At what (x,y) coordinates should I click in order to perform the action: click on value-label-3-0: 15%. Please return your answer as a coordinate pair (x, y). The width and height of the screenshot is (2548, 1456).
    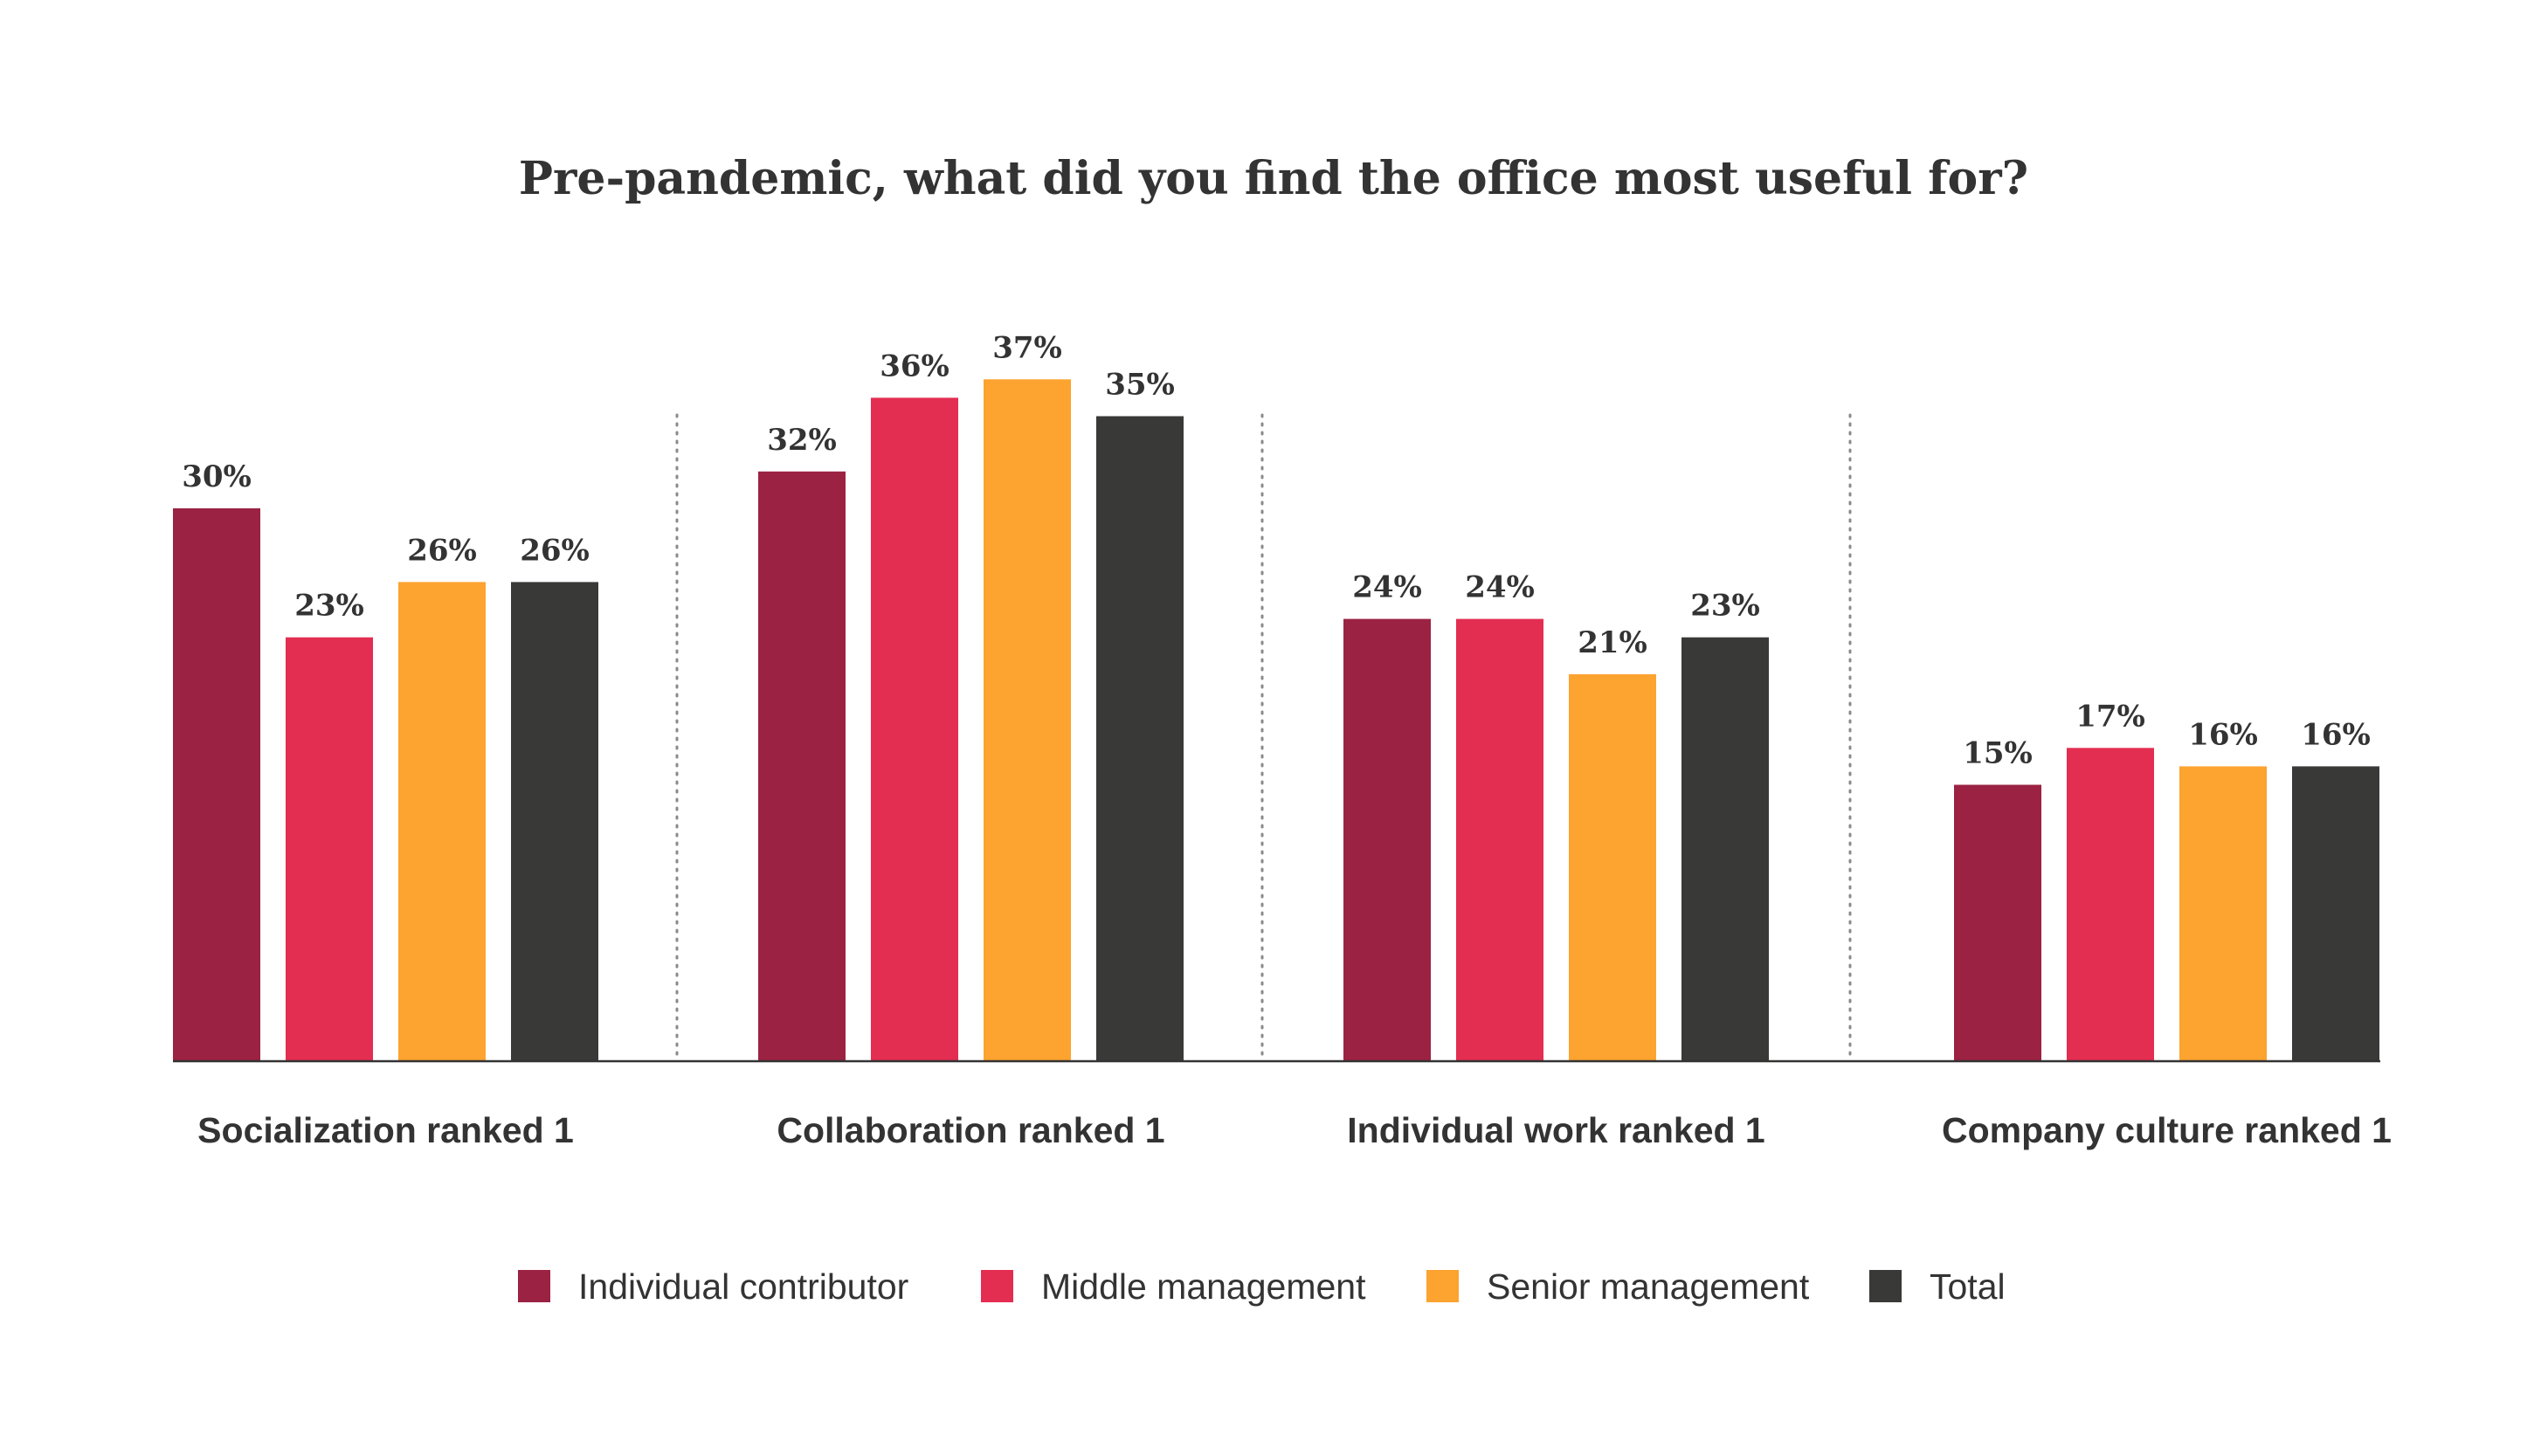
    Looking at the image, I should click on (1998, 753).